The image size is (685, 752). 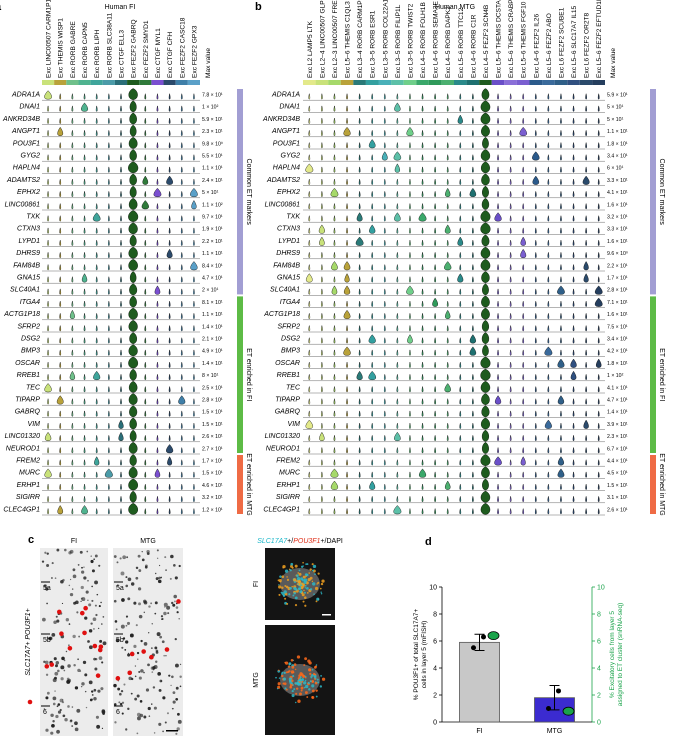 I want to click on y2-point, so click(x=568, y=711).